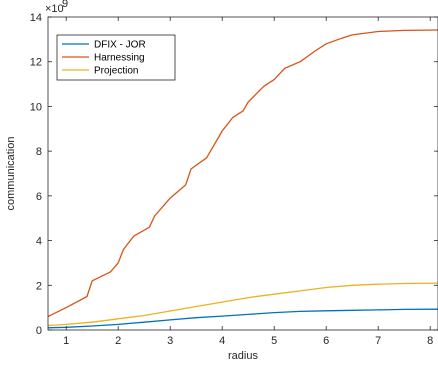 The image size is (438, 367). I want to click on x-tick-label: 3, so click(170, 341).